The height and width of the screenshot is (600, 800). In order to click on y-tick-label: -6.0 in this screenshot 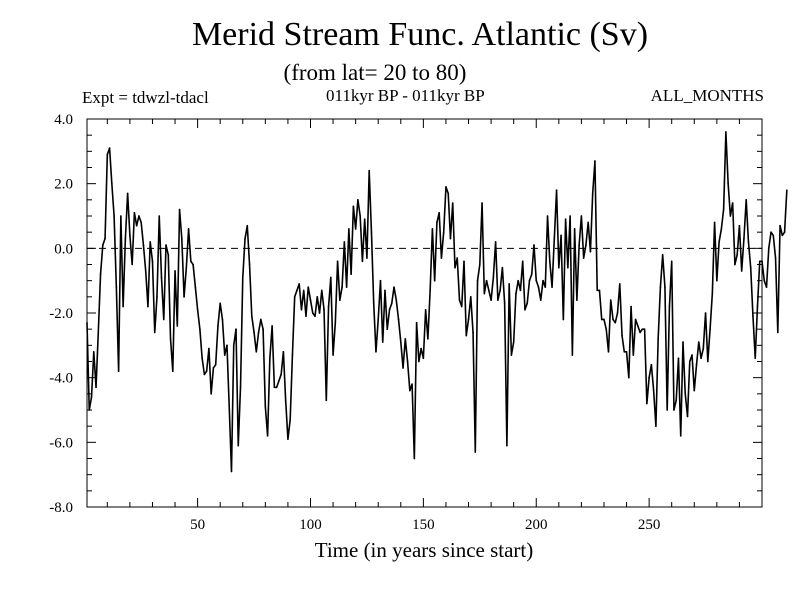, I will do `click(61, 443)`.